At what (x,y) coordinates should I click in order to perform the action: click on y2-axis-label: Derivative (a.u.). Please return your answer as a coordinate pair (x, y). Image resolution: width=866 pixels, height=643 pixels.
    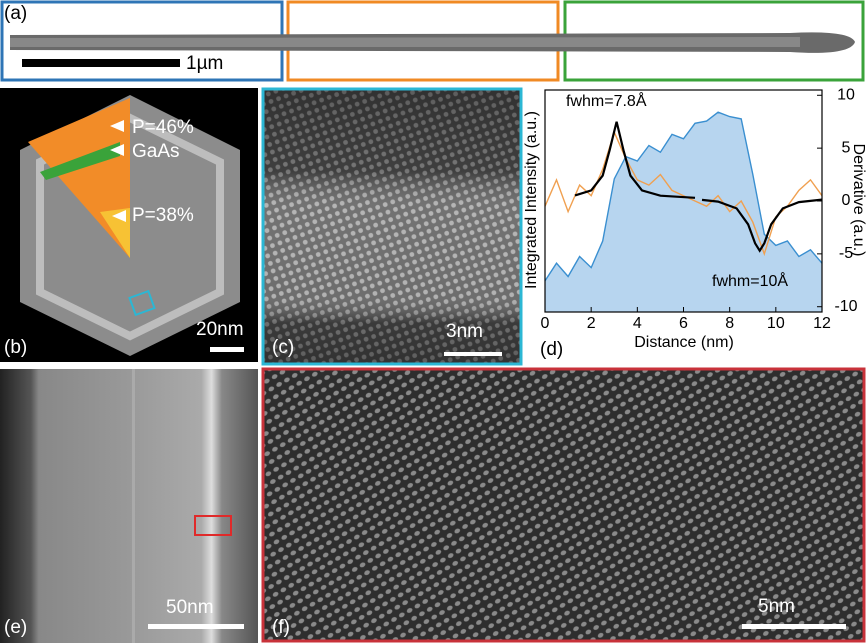
    Looking at the image, I should click on (858, 200).